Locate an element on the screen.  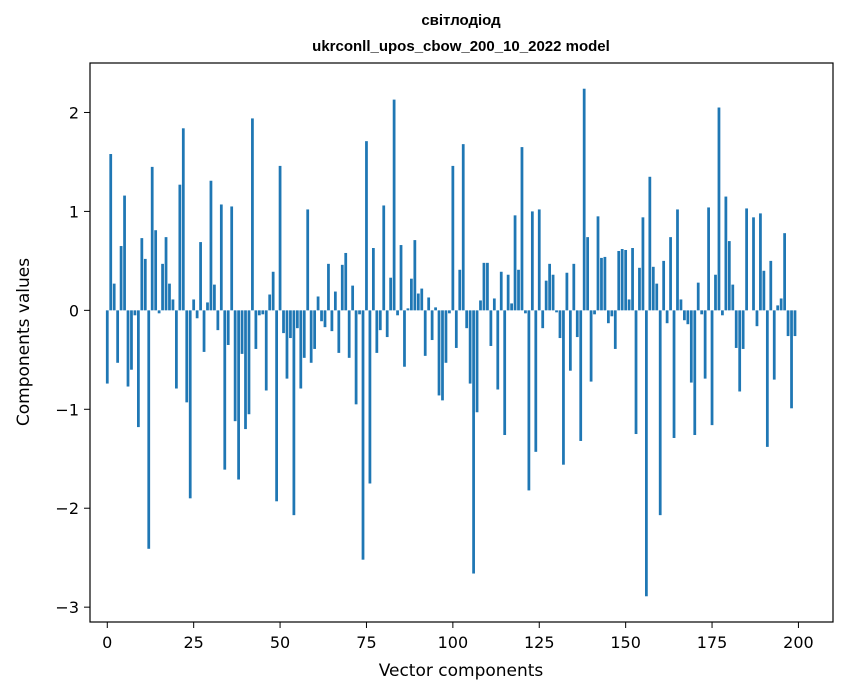
x-ticks-group: 0 25 50 75 100 125 150 175 200 is located at coordinates (458, 637).